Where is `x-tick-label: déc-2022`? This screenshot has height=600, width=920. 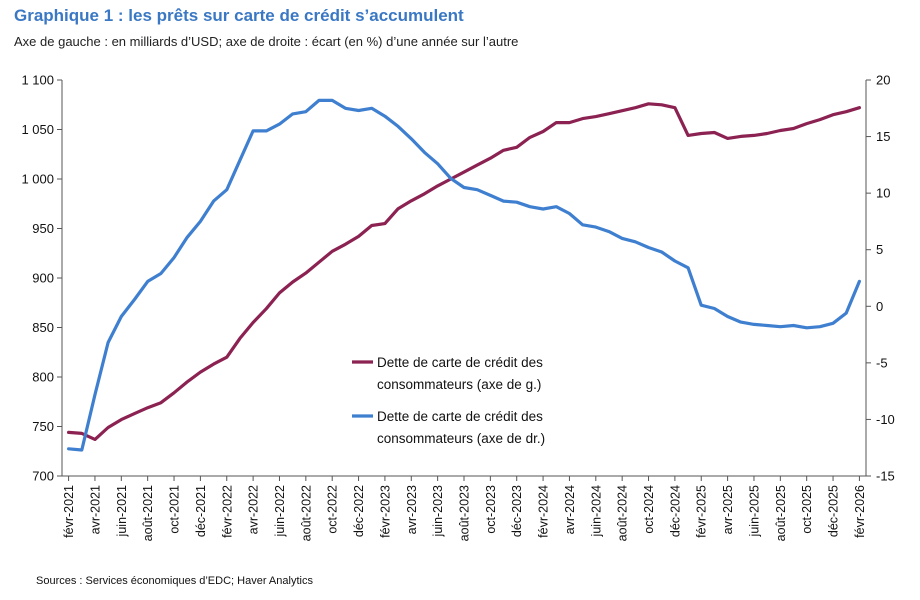 x-tick-label: déc-2022 is located at coordinates (359, 511).